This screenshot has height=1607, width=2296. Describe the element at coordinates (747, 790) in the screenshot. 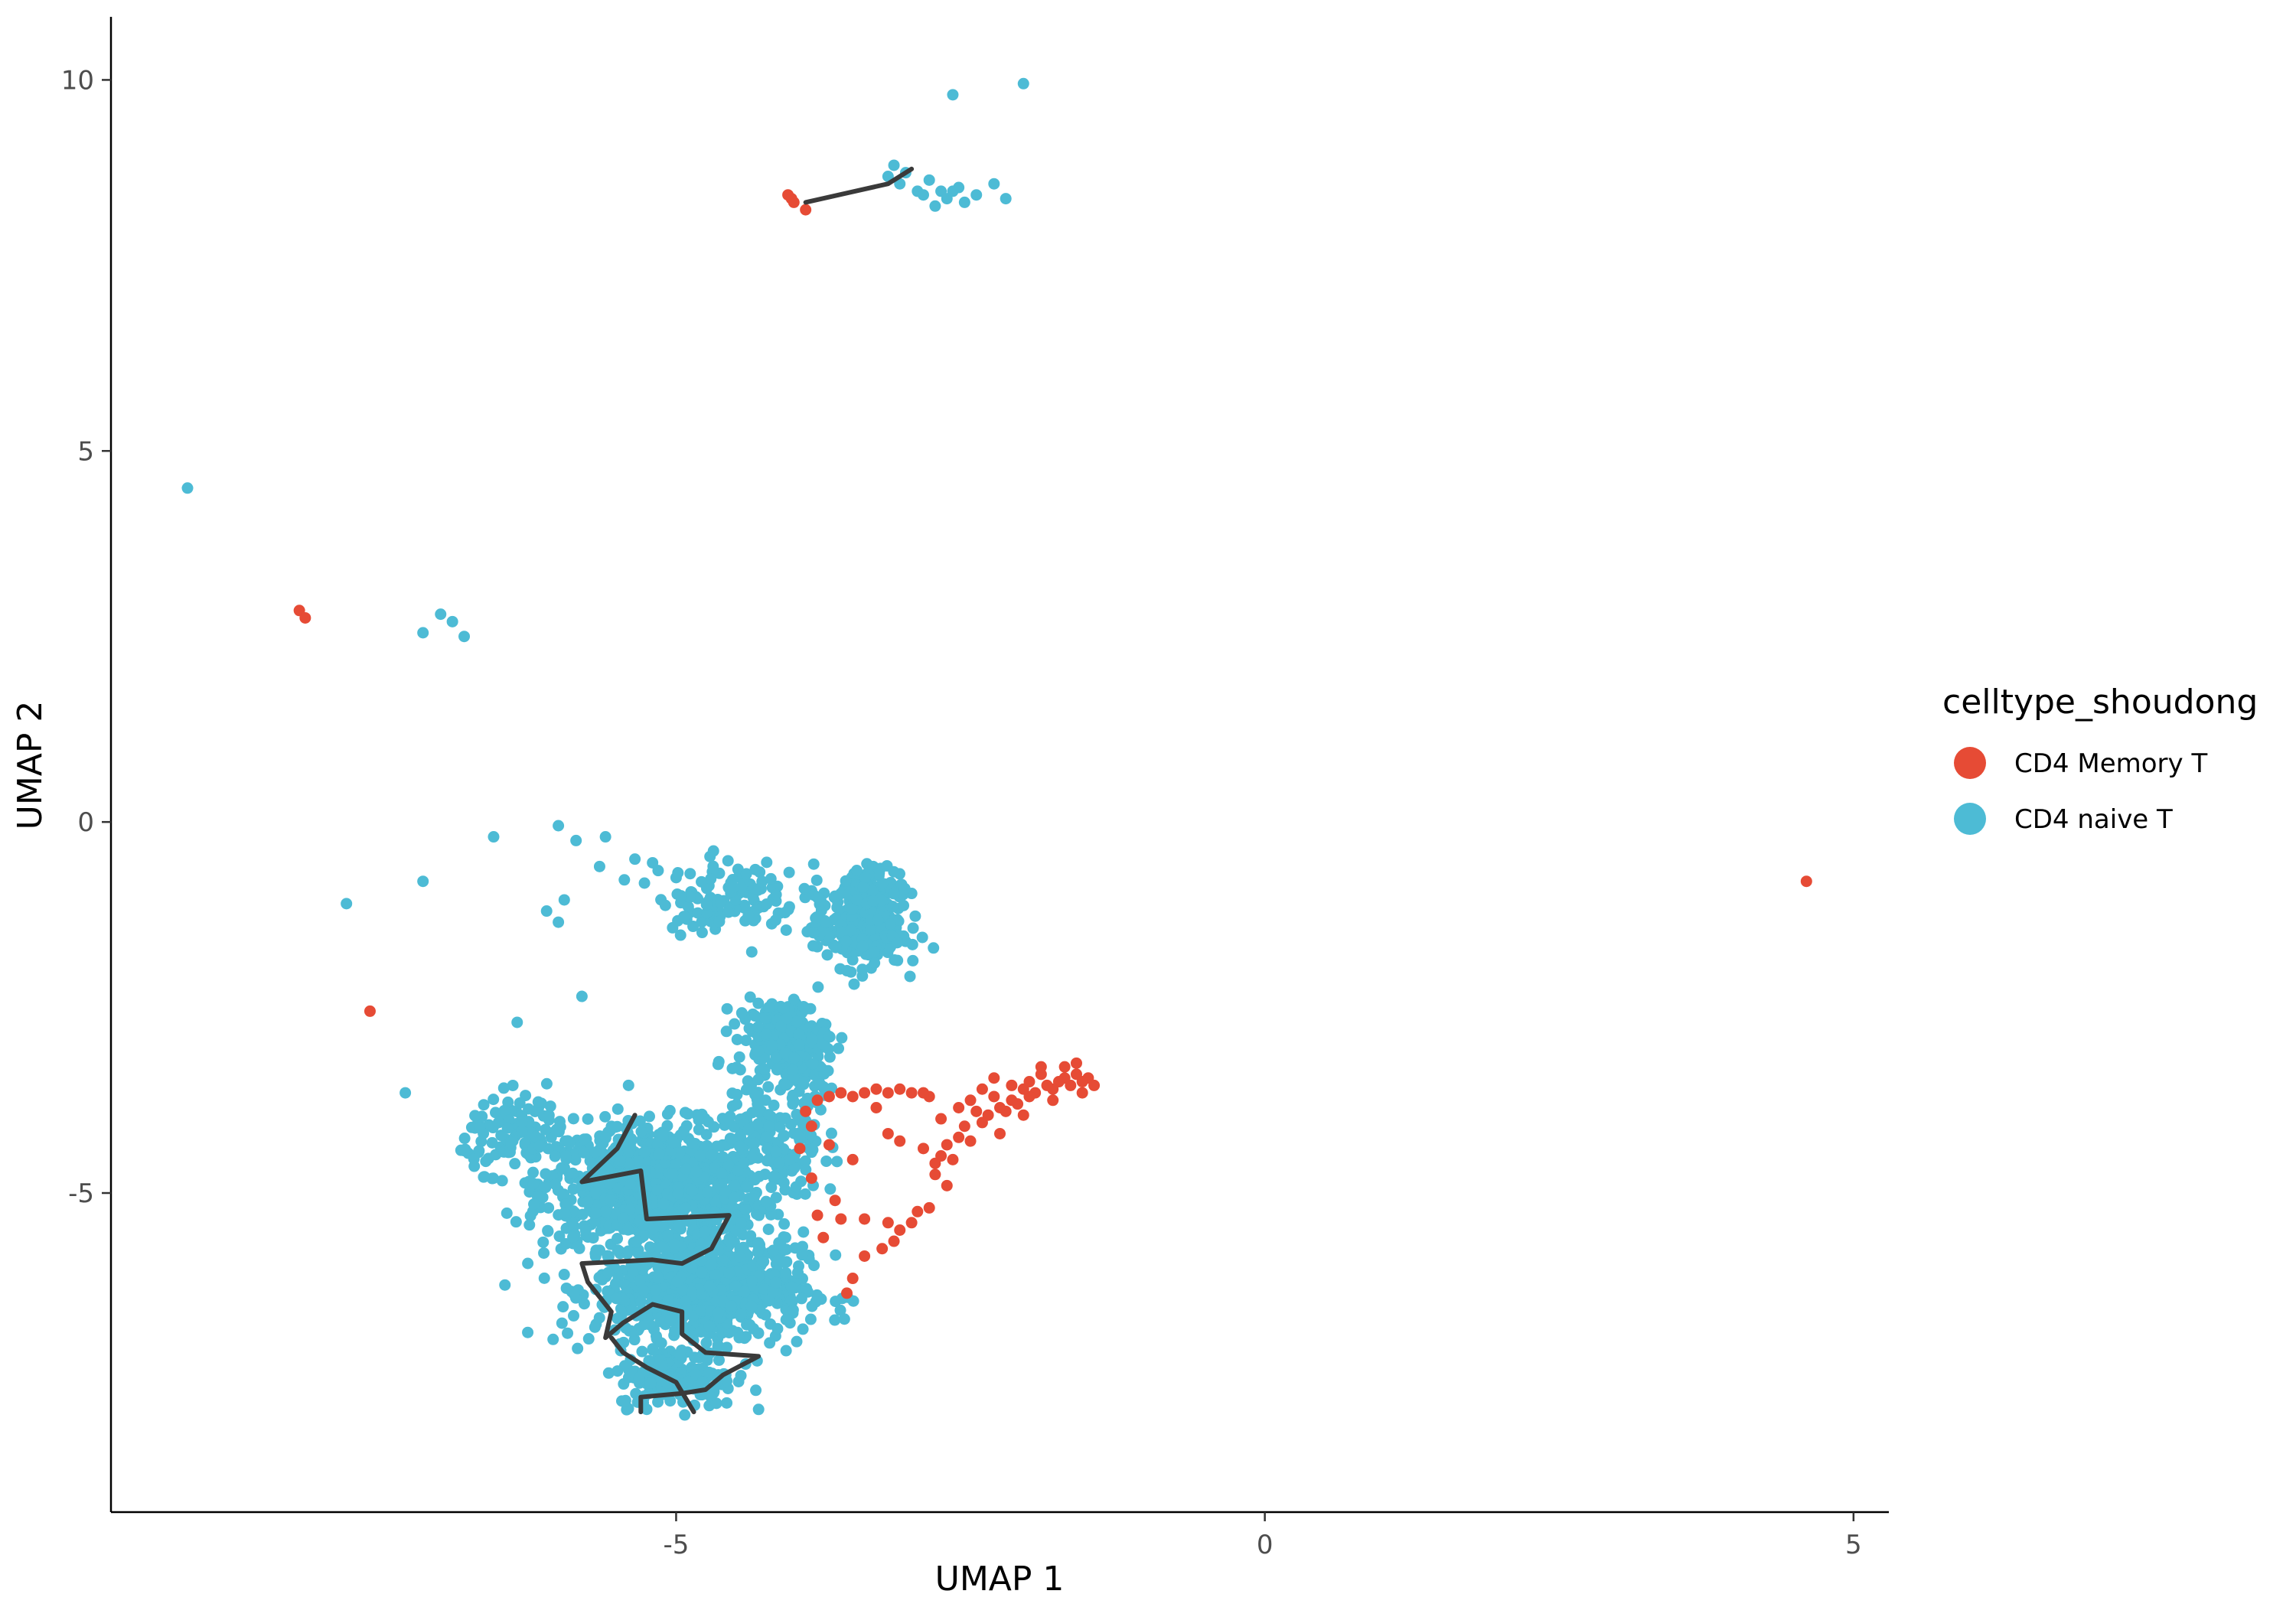

I see `trajectory-layer` at that location.